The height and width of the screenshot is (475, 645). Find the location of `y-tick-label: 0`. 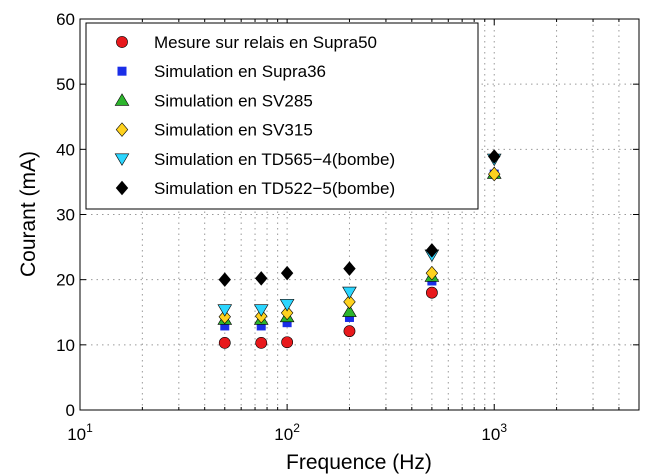

y-tick-label: 0 is located at coordinates (70, 410).